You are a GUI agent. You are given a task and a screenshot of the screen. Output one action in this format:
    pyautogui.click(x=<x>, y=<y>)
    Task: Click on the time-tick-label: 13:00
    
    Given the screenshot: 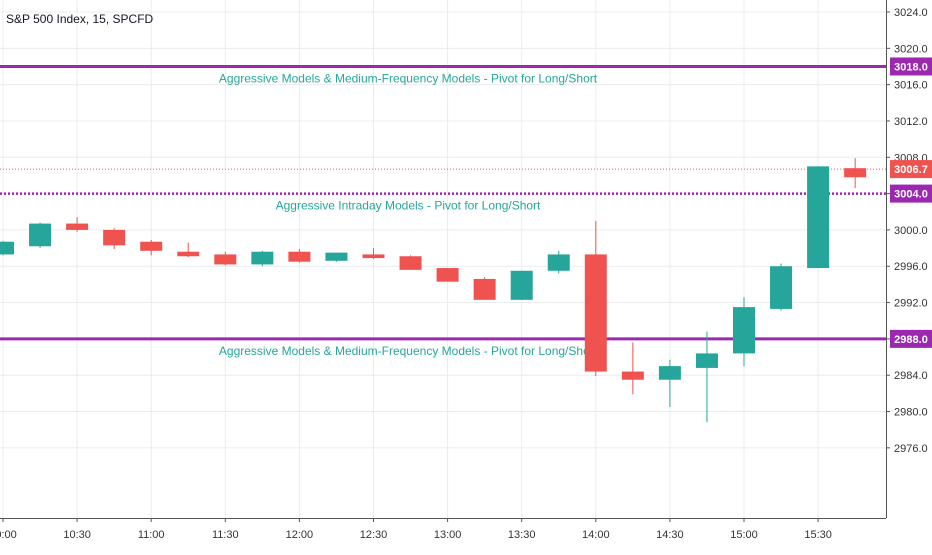 What is the action you would take?
    pyautogui.click(x=448, y=535)
    